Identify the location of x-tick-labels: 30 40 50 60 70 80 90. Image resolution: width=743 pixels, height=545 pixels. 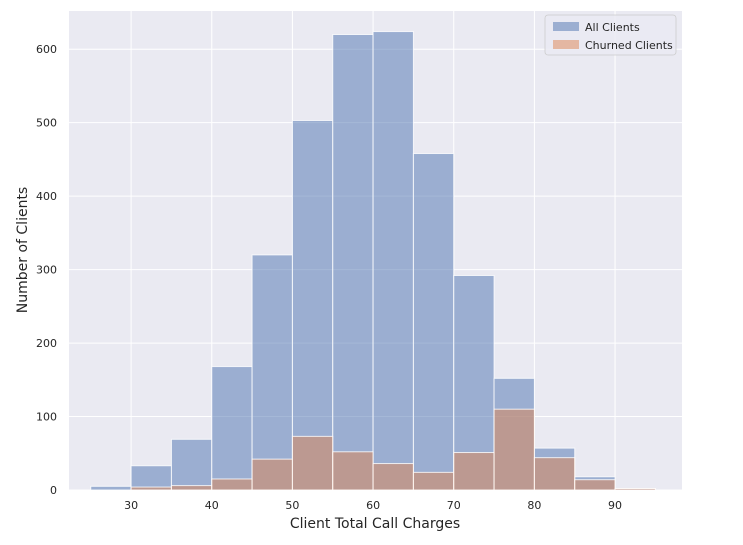
(373, 505).